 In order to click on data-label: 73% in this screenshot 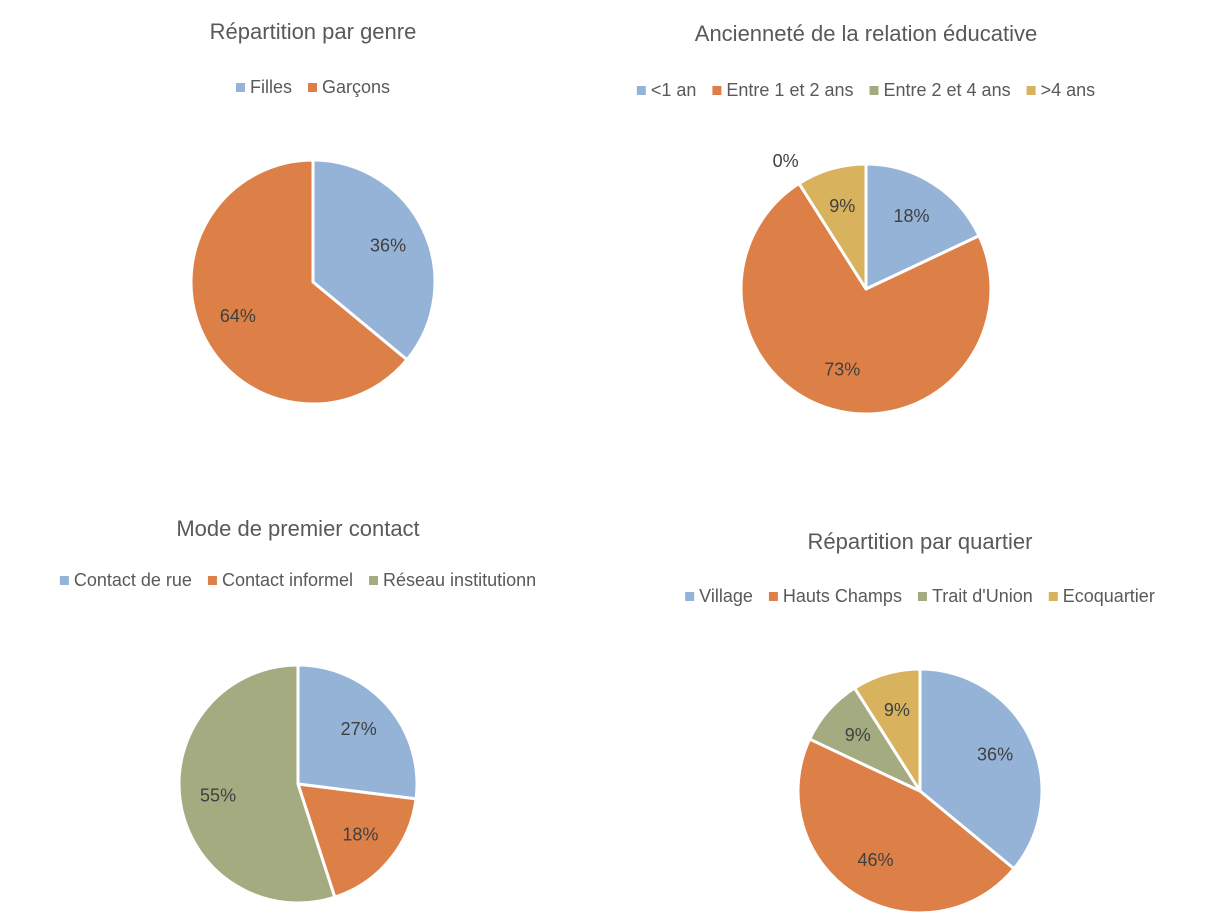, I will do `click(842, 369)`.